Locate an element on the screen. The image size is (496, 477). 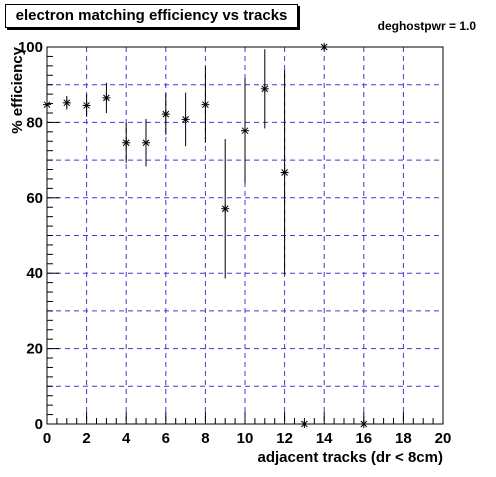
x-tick-label: 18 is located at coordinates (403, 438).